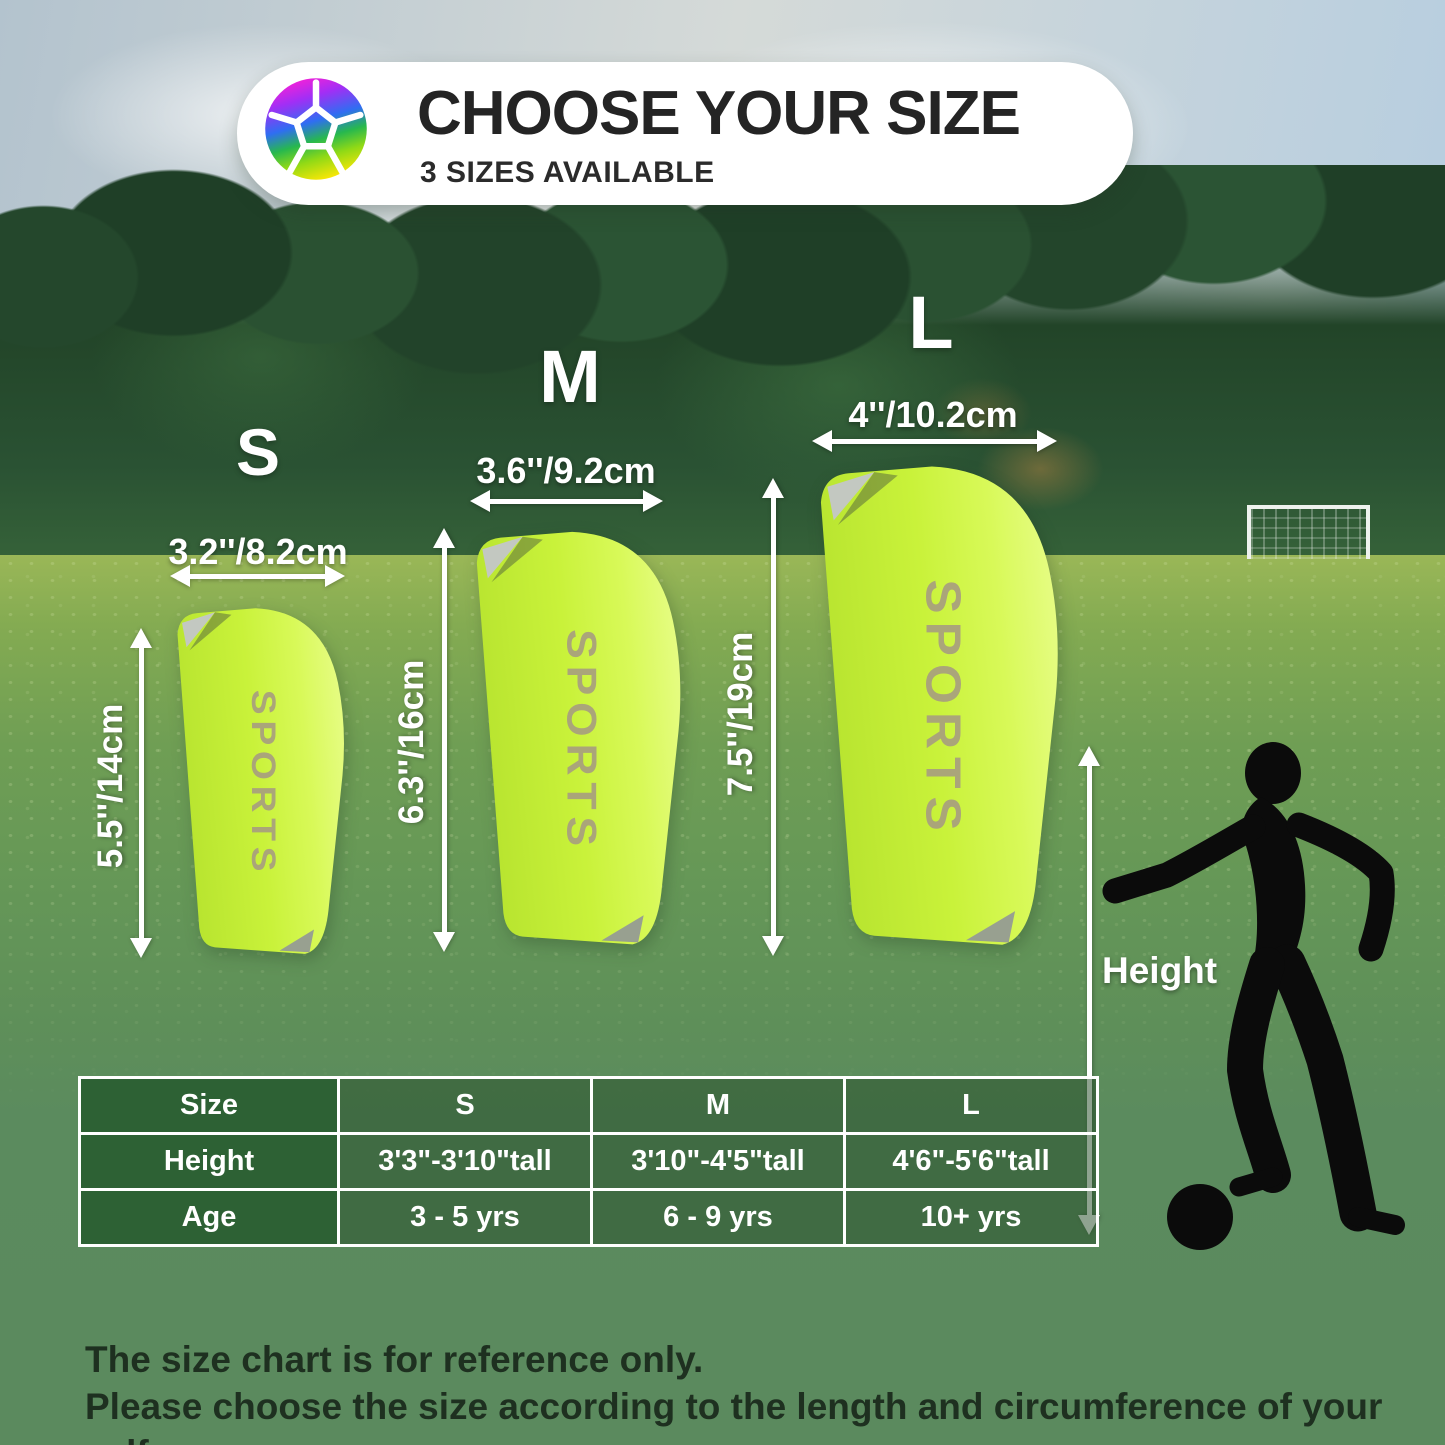 The width and height of the screenshot is (1445, 1445). I want to click on table-cell-age-l: 10+ yrs, so click(971, 1217).